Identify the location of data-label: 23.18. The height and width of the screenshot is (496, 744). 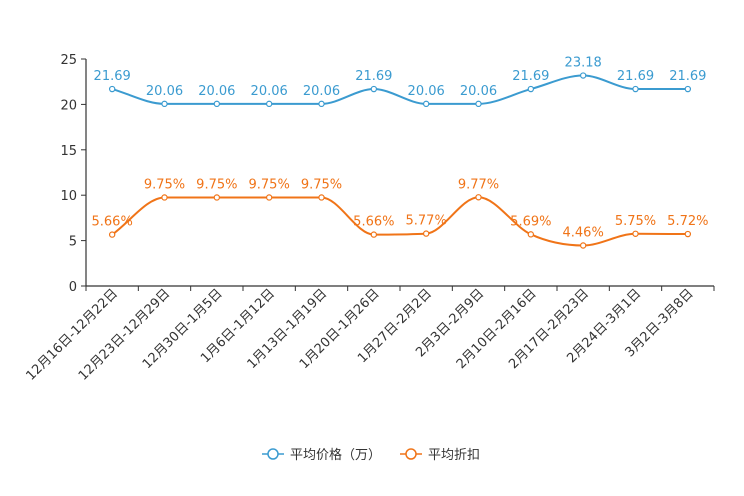
(583, 63).